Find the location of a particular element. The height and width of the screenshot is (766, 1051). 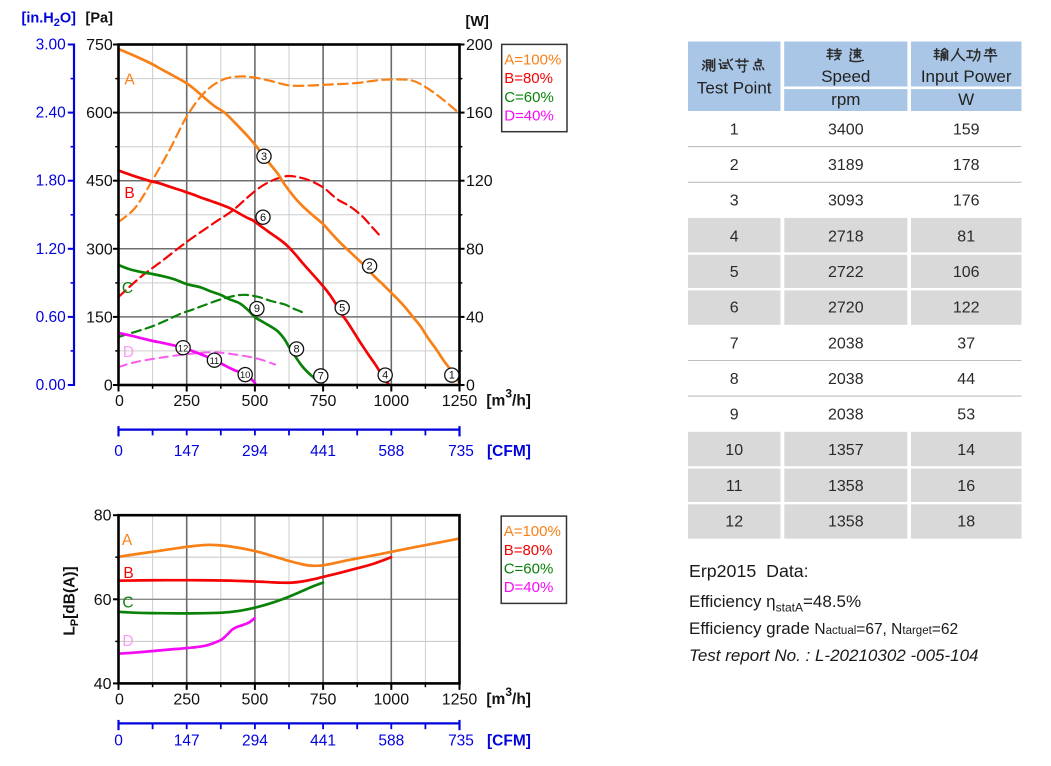

svg-text: 176 is located at coordinates (966, 201).